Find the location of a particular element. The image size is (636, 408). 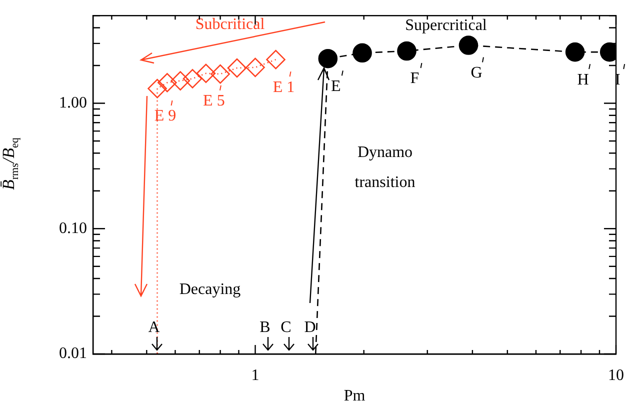

annotation: F is located at coordinates (415, 79).